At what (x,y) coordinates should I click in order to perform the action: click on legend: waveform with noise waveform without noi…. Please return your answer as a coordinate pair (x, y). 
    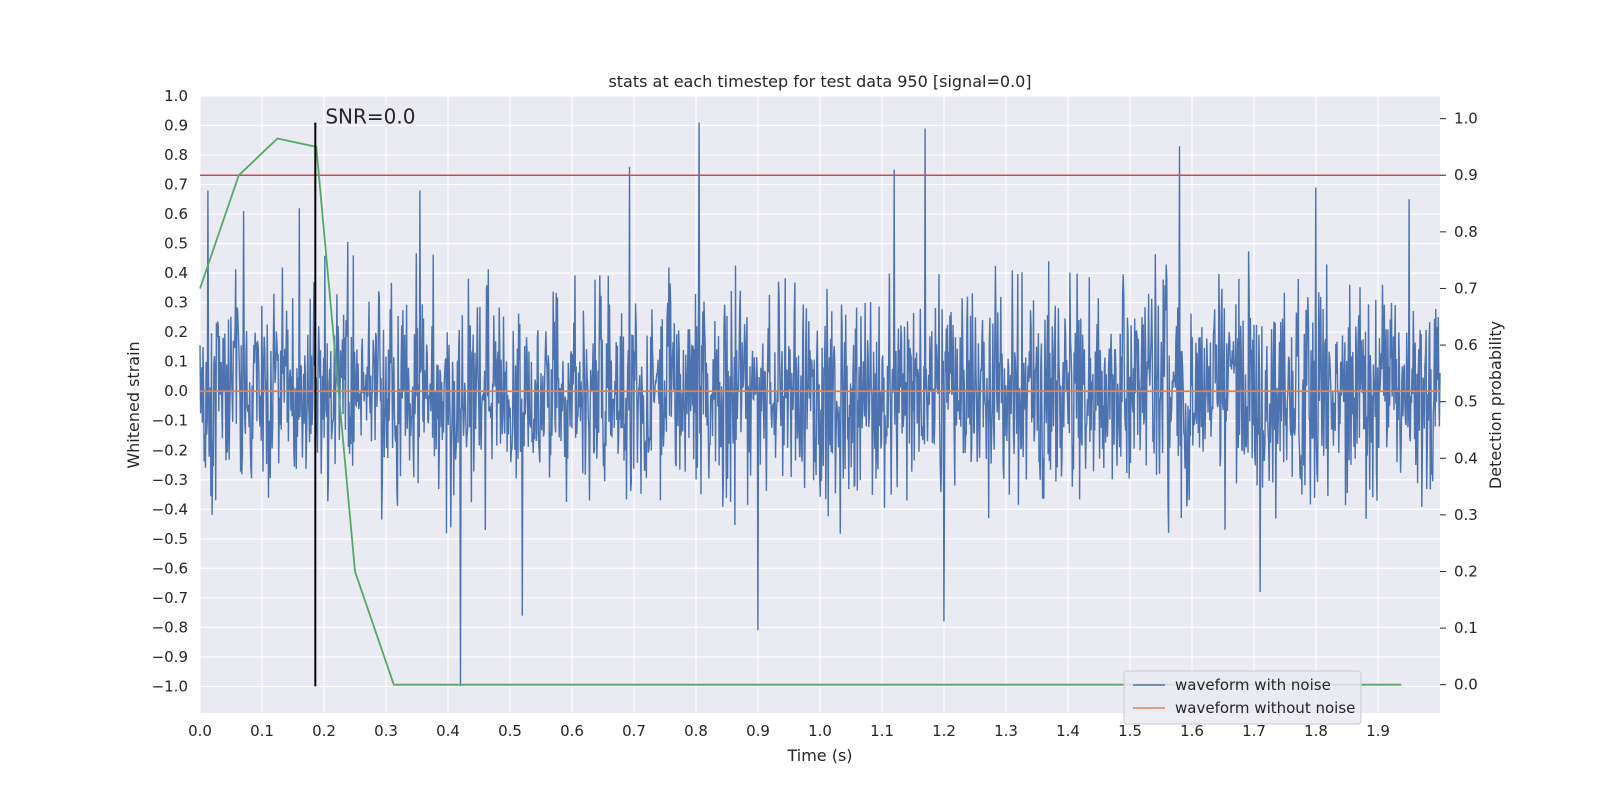
    Looking at the image, I should click on (1242, 697).